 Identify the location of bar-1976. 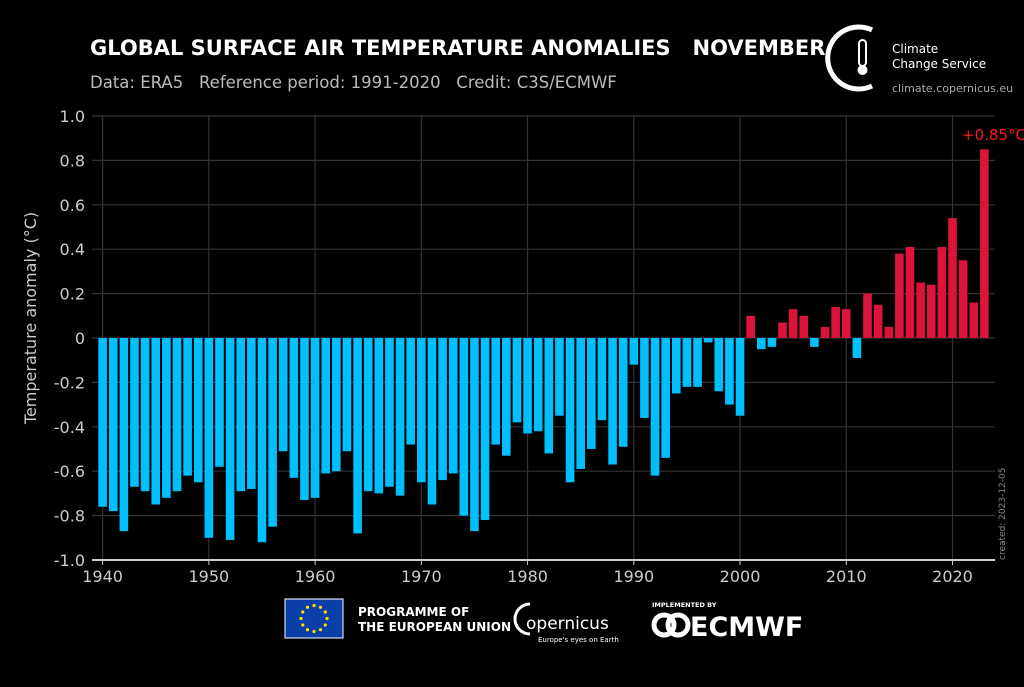
(485, 429).